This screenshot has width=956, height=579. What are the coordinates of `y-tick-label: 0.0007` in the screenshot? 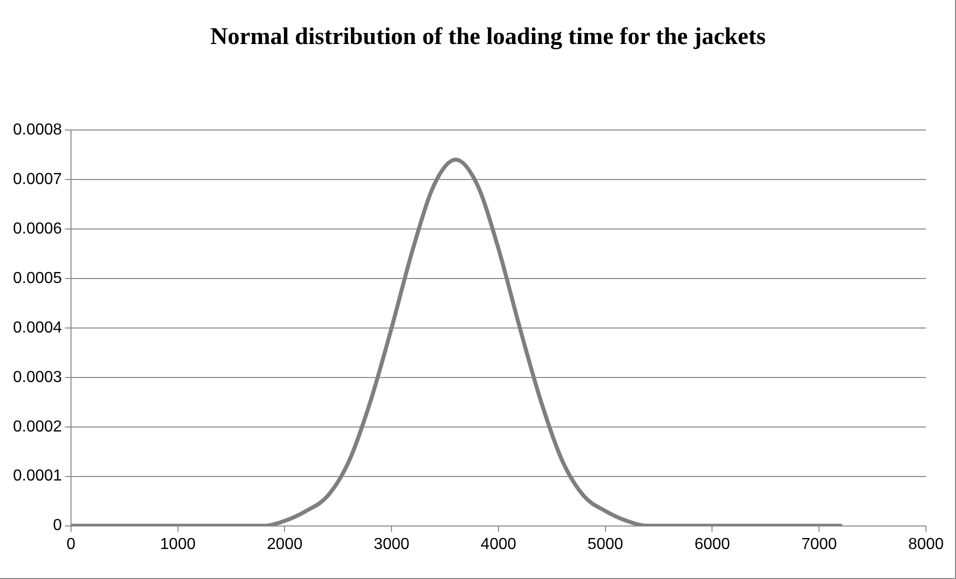 It's located at (37, 179).